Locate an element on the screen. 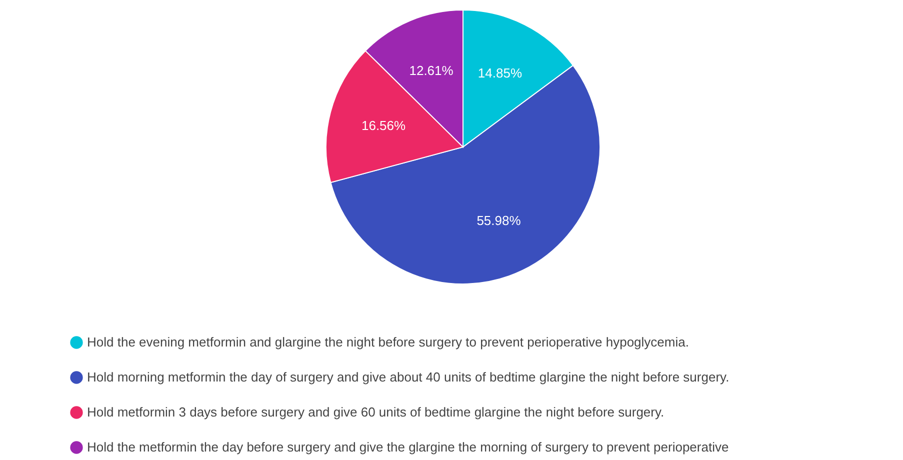 This screenshot has width=903, height=460. data-label: 14.85% is located at coordinates (500, 73).